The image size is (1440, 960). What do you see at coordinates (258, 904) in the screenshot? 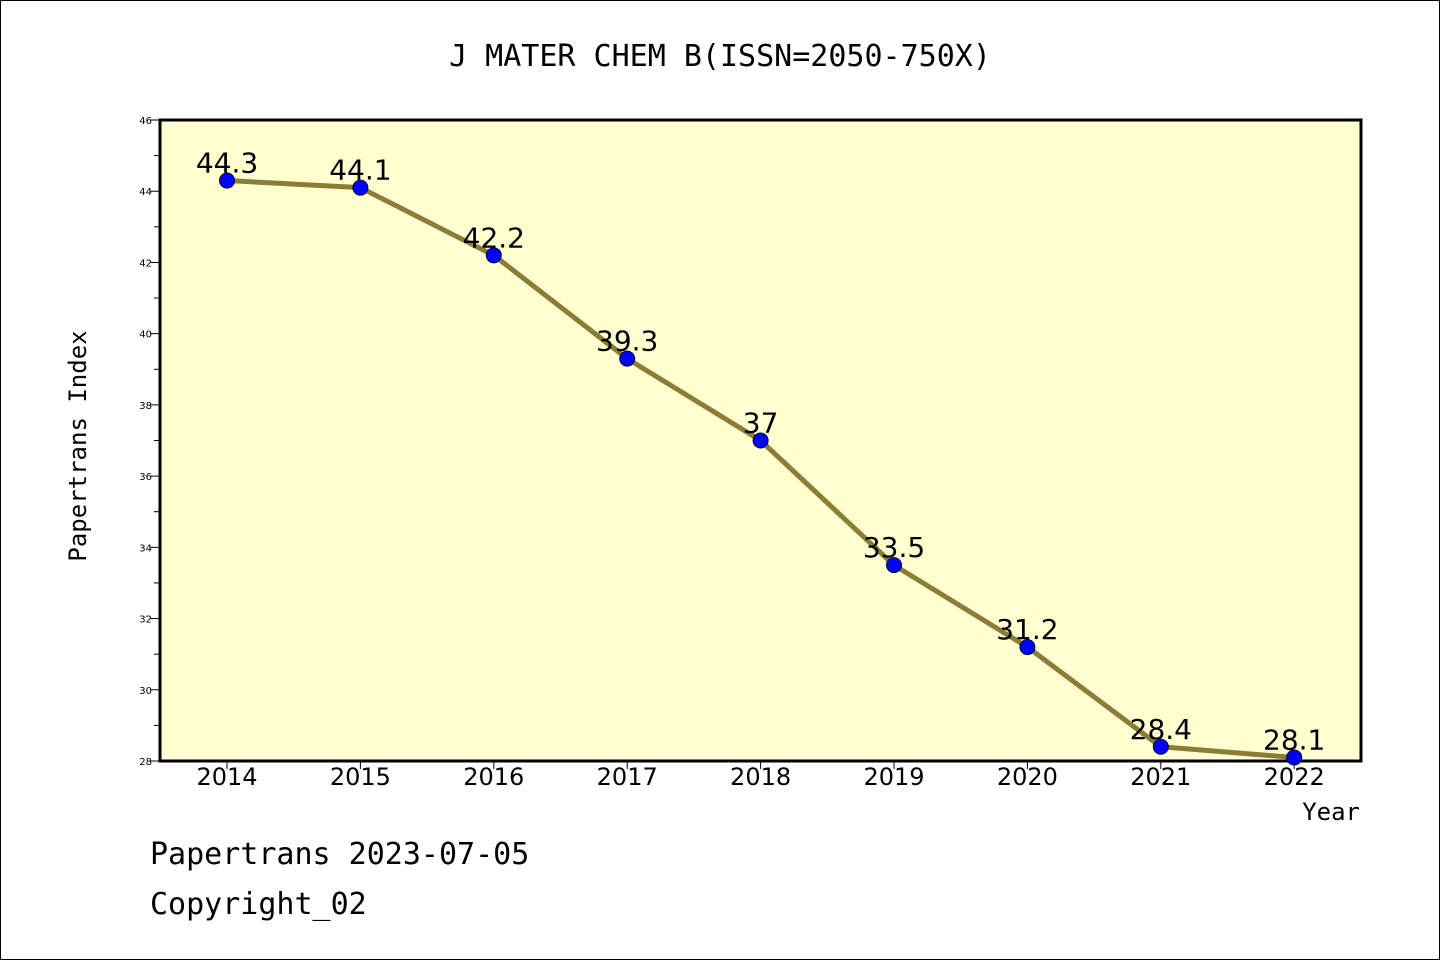
I see `footer-copyright: Copyright_02` at bounding box center [258, 904].